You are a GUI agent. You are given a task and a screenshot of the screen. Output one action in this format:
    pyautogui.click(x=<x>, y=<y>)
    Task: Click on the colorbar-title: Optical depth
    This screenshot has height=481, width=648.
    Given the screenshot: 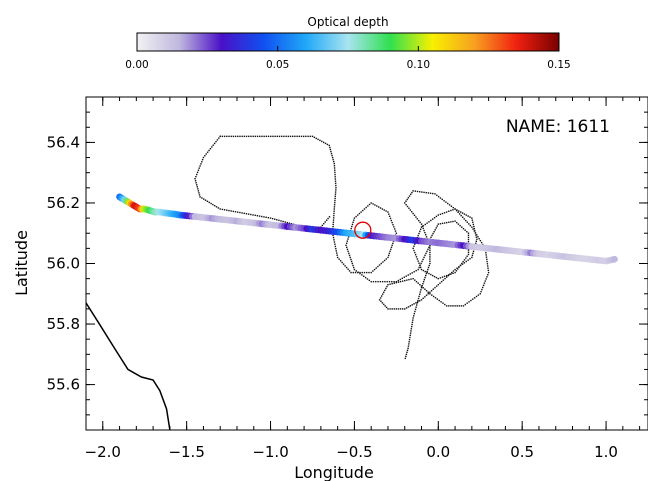 What is the action you would take?
    pyautogui.click(x=347, y=22)
    